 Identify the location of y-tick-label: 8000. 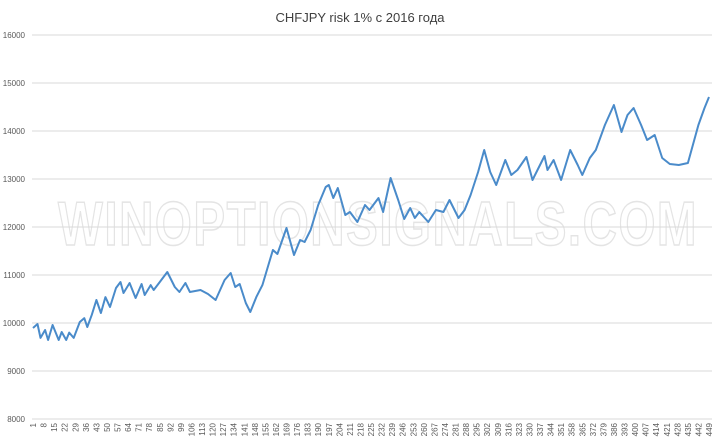
(16, 419).